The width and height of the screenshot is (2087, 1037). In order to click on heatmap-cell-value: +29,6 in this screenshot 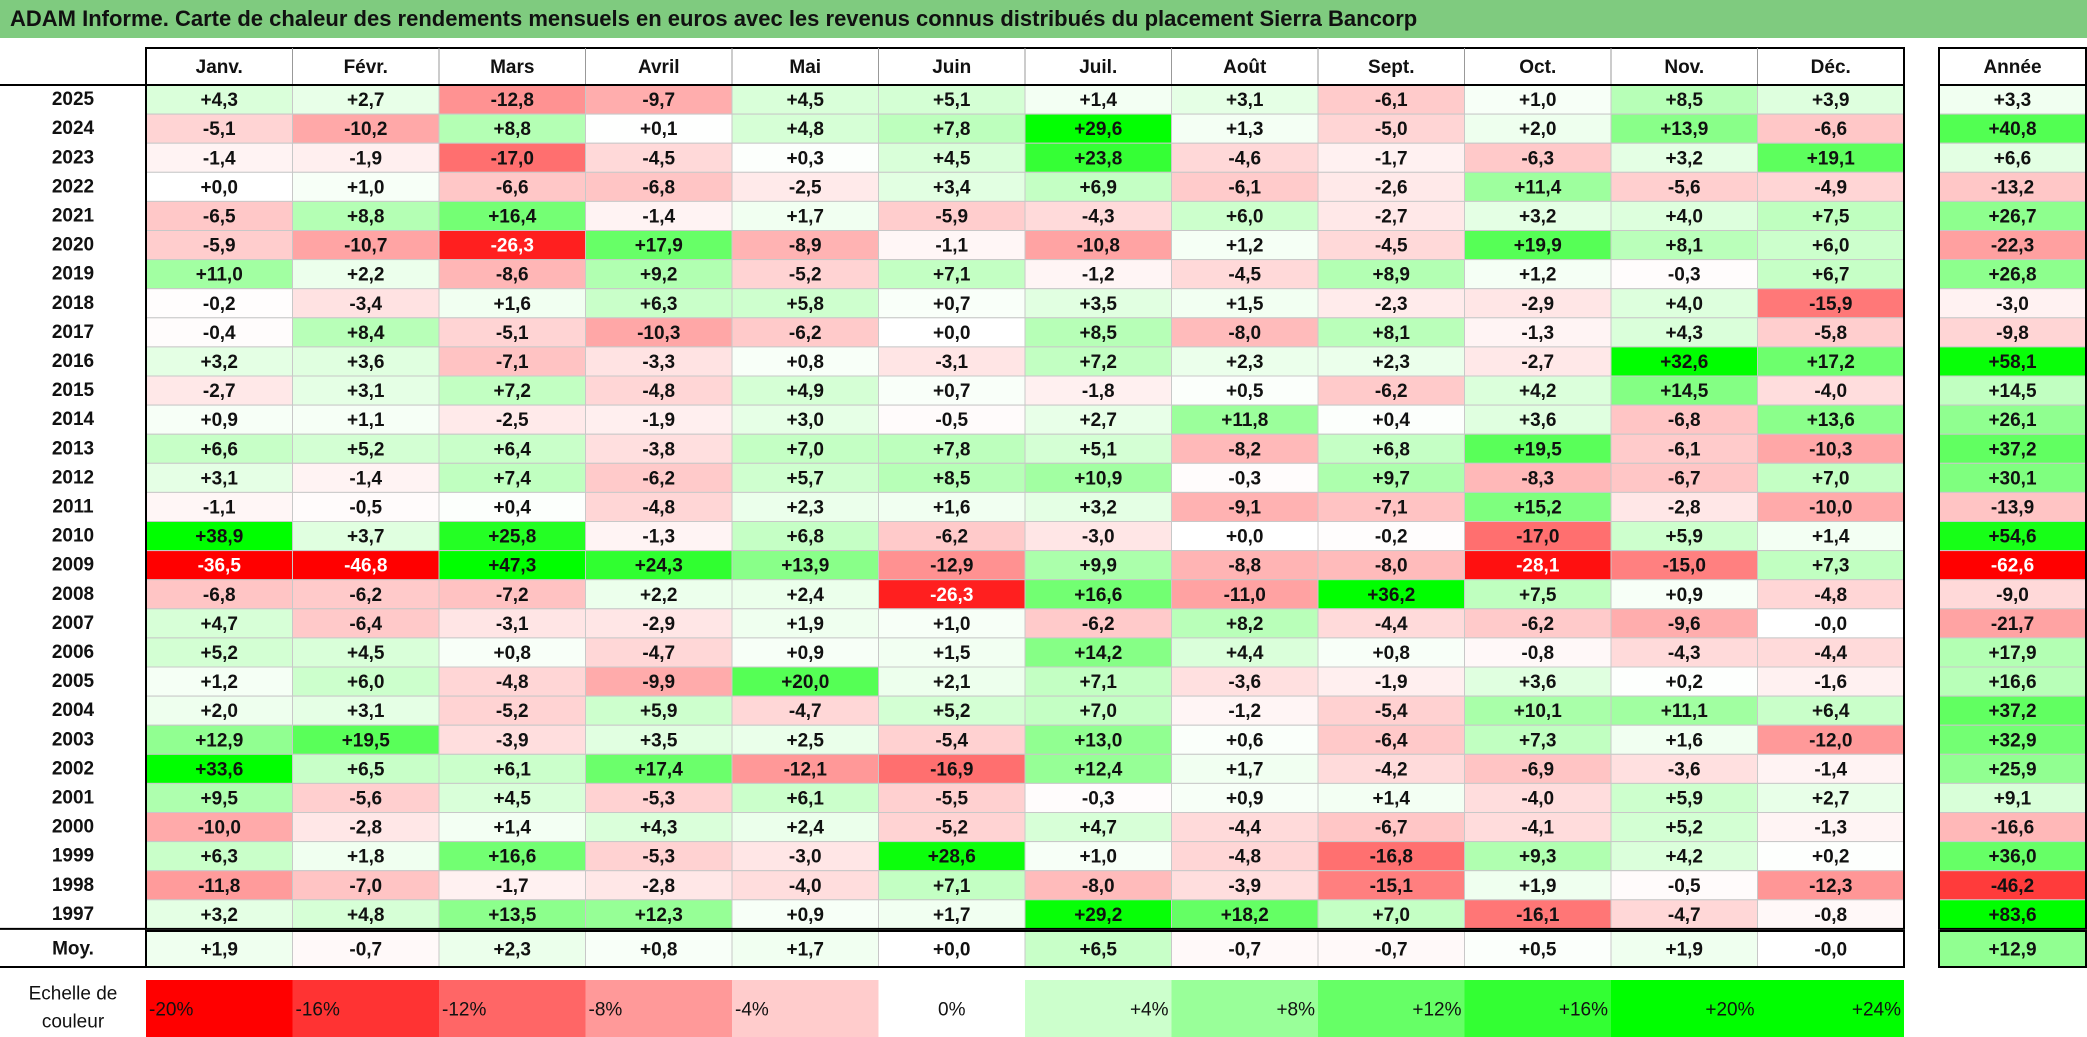, I will do `click(1098, 129)`.